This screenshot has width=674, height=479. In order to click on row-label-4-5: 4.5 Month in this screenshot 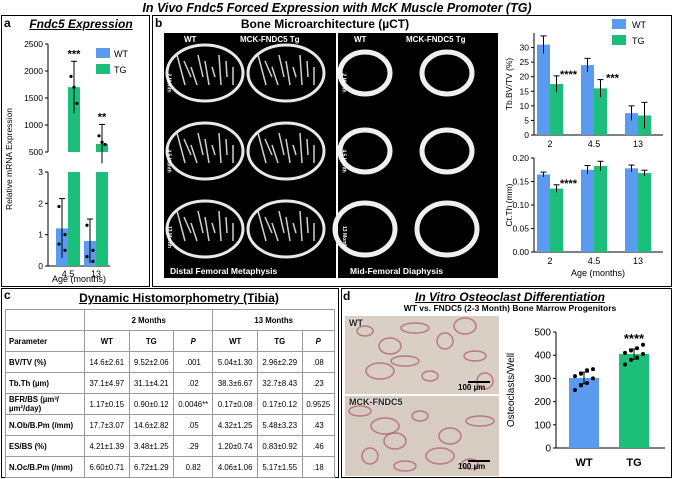, I will do `click(168, 161)`.